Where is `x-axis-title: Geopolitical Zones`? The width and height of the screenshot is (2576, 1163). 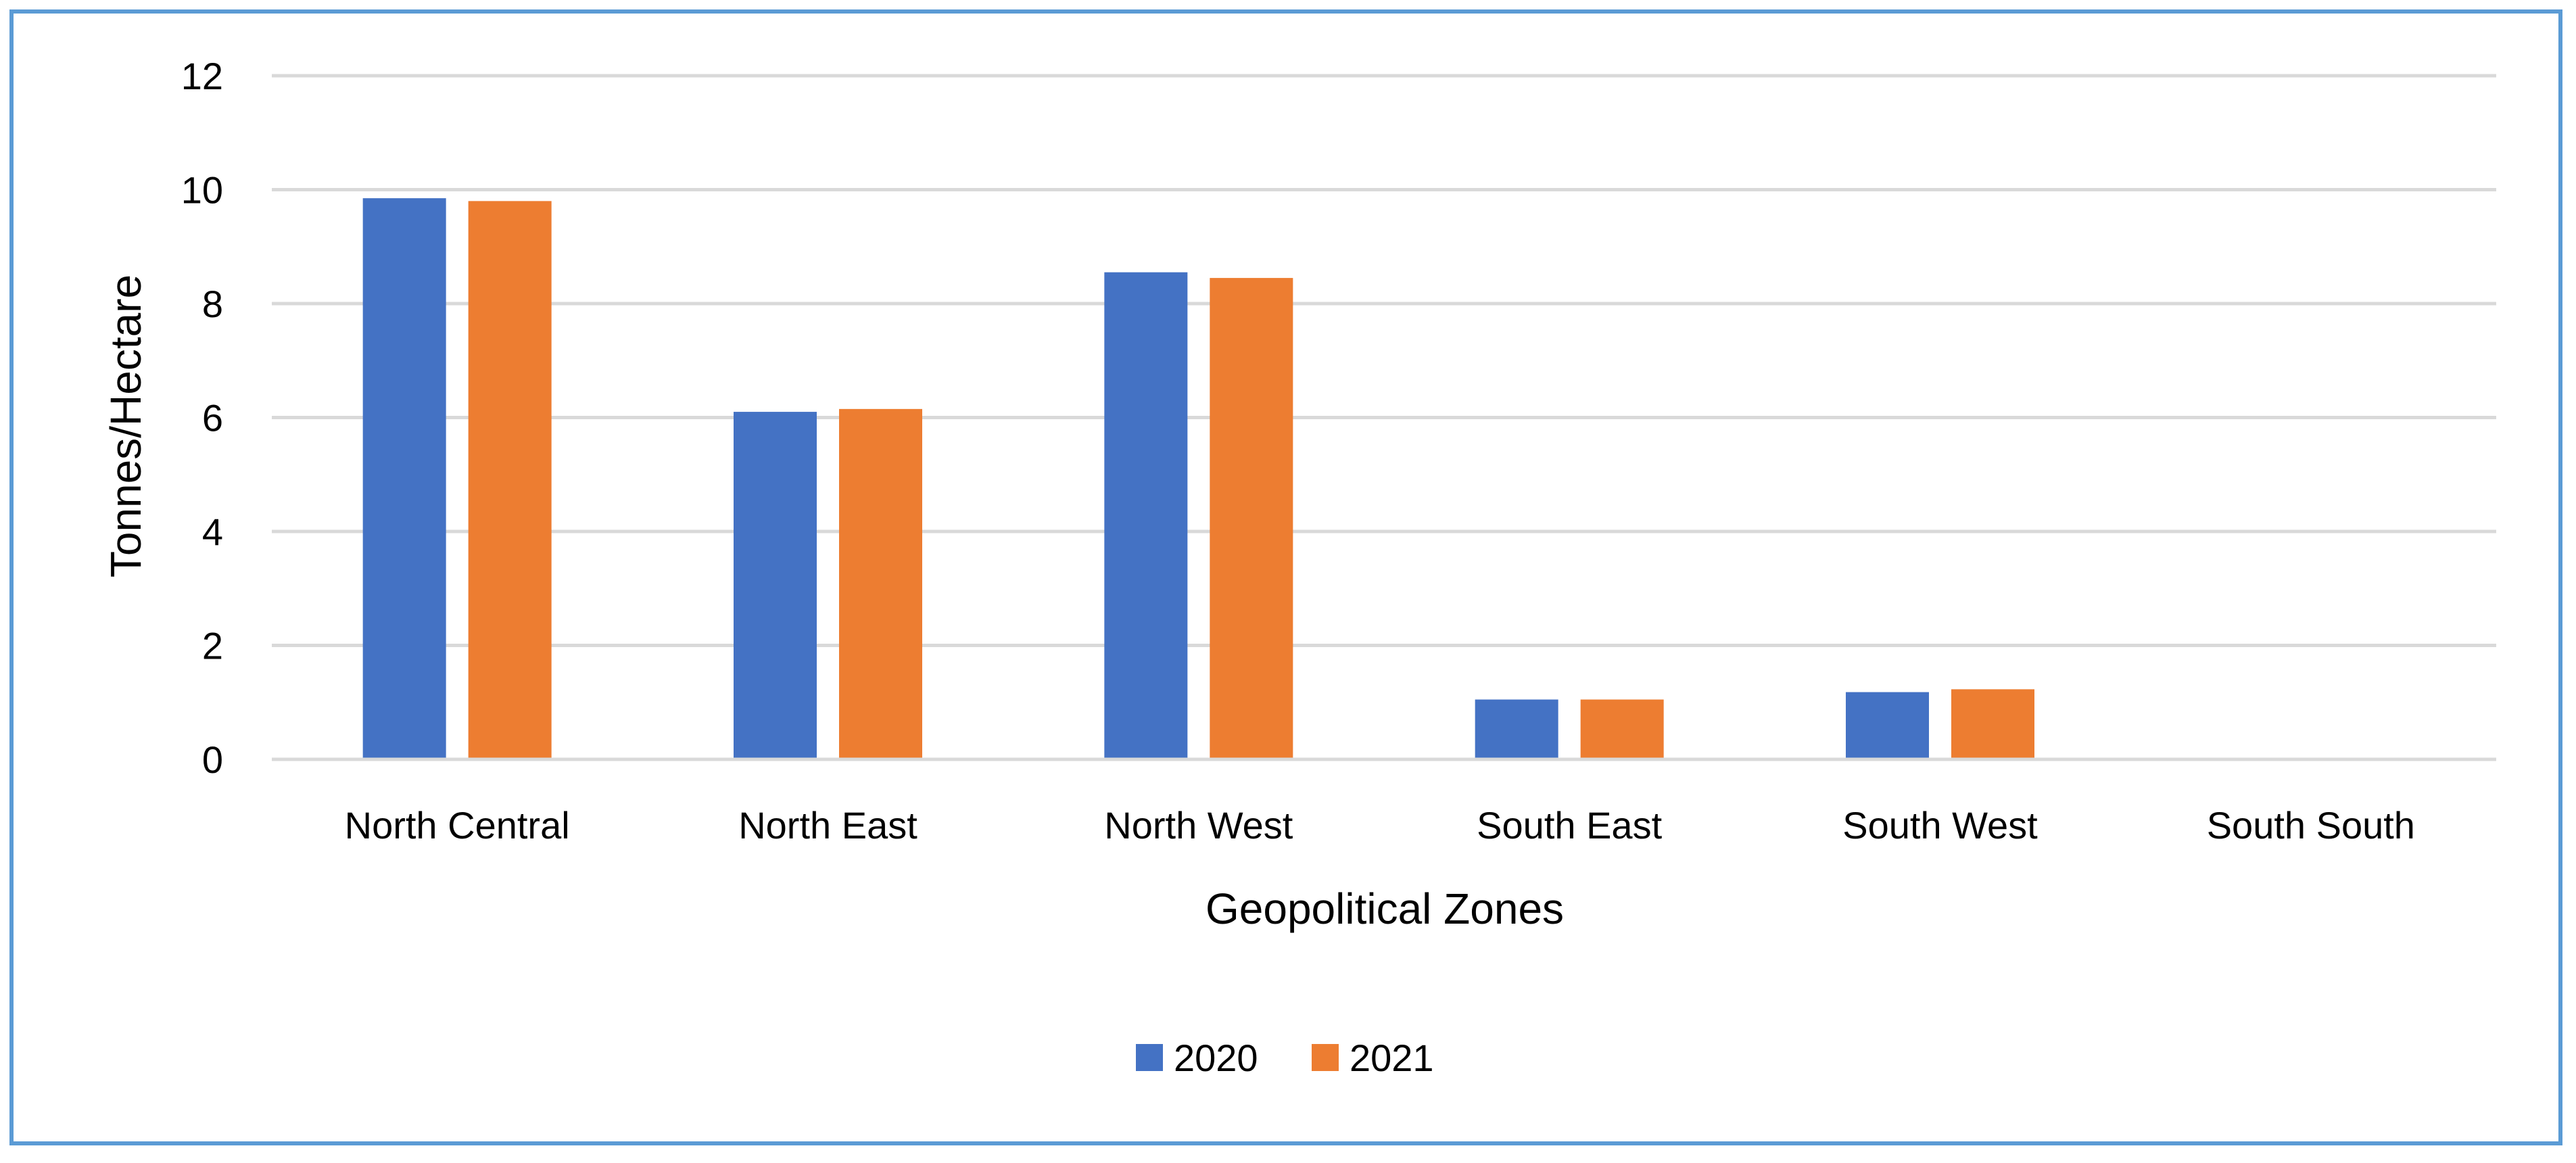 x-axis-title: Geopolitical Zones is located at coordinates (1385, 908).